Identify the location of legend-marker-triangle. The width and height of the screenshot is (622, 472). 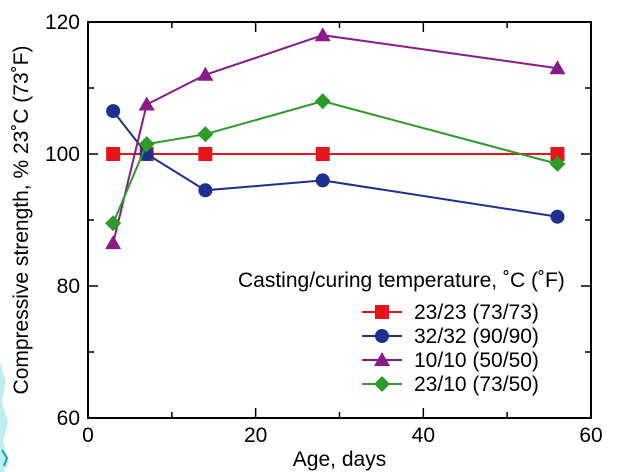
(382, 359).